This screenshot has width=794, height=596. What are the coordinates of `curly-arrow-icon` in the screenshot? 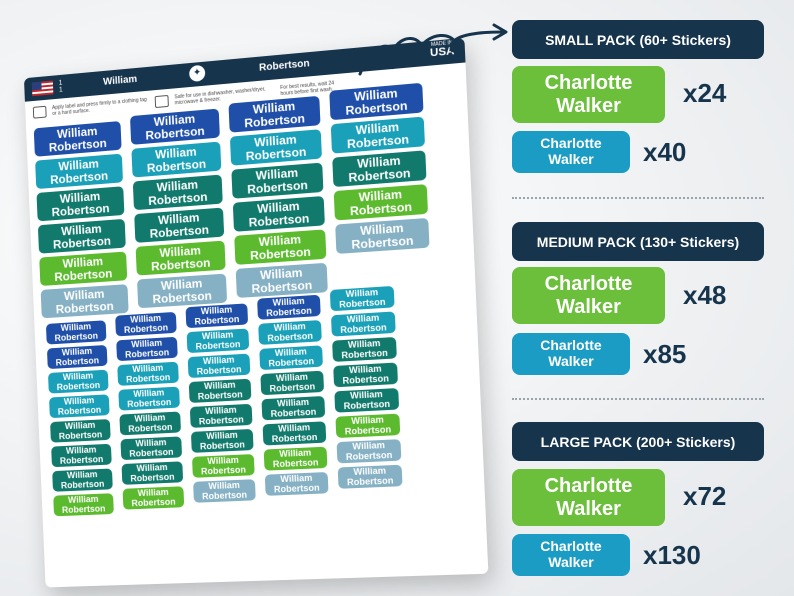 It's located at (432, 52).